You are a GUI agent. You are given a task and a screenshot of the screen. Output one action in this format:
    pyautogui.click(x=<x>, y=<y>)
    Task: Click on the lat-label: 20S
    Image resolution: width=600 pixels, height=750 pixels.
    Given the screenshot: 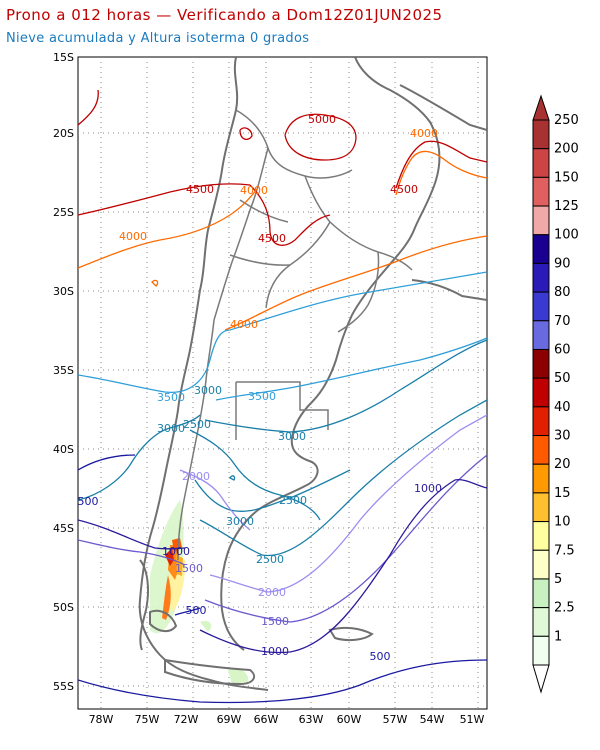 What is the action you would take?
    pyautogui.click(x=63, y=133)
    